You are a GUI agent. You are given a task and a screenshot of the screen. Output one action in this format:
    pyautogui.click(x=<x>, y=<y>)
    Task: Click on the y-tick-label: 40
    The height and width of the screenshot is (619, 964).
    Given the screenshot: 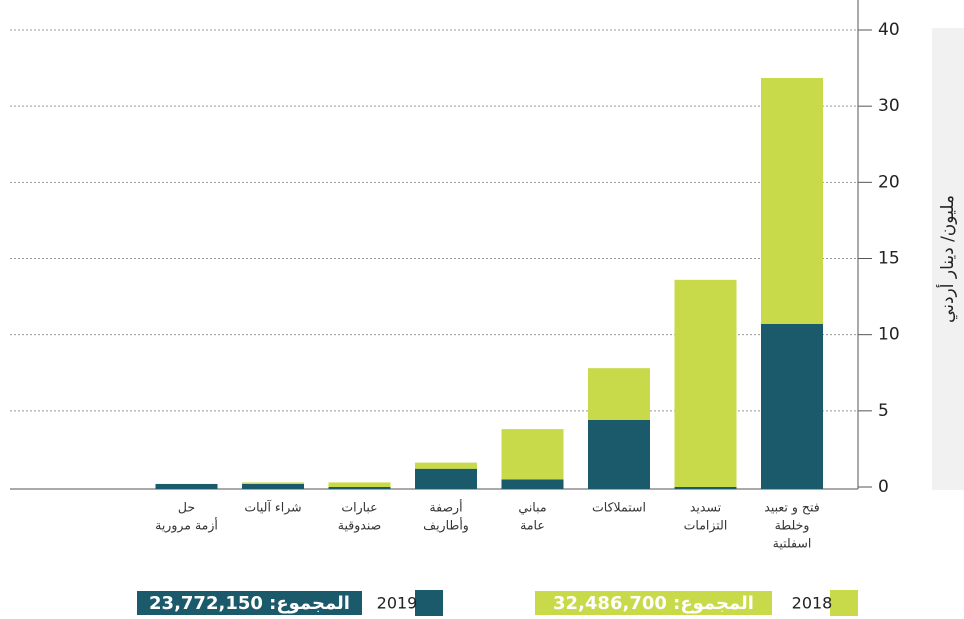 What is the action you would take?
    pyautogui.click(x=889, y=30)
    